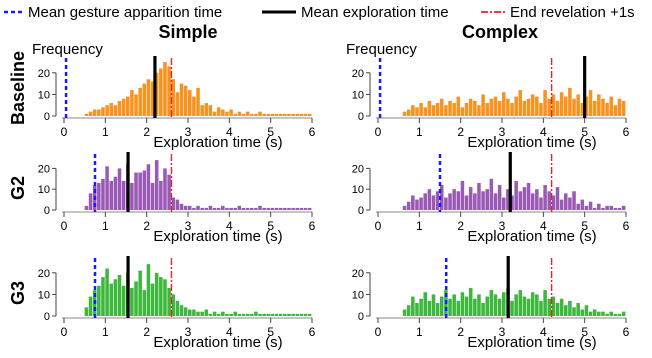 This screenshot has width=652, height=358. I want to click on panel-g2-complex: 0 10 20 0 1 2 3 4 5 6 Exploration time (s), so click(491, 198).